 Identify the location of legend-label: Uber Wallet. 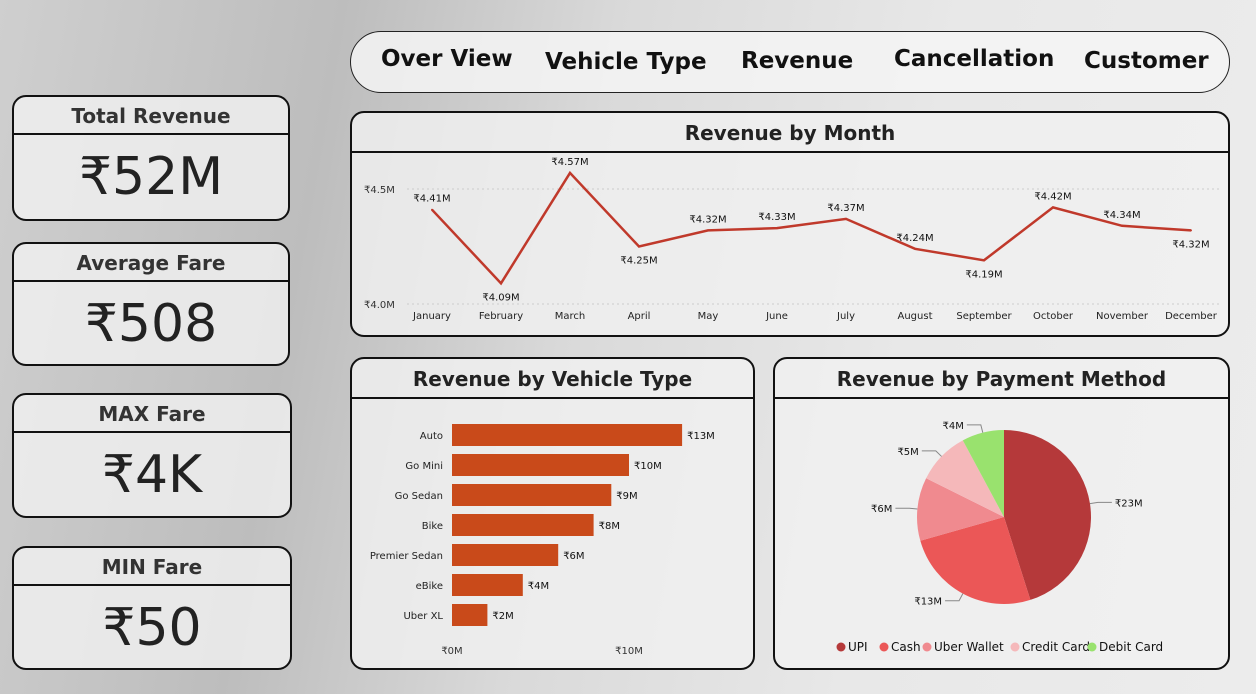
(969, 647).